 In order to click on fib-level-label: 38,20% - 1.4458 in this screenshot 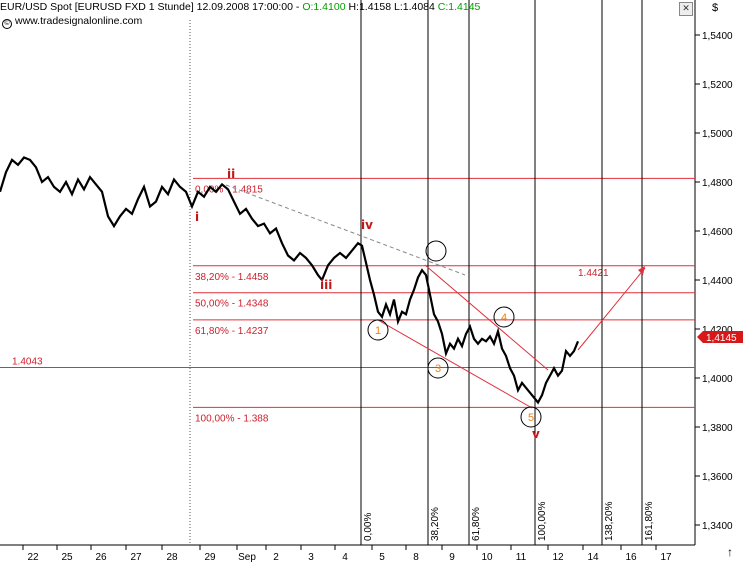, I will do `click(232, 277)`.